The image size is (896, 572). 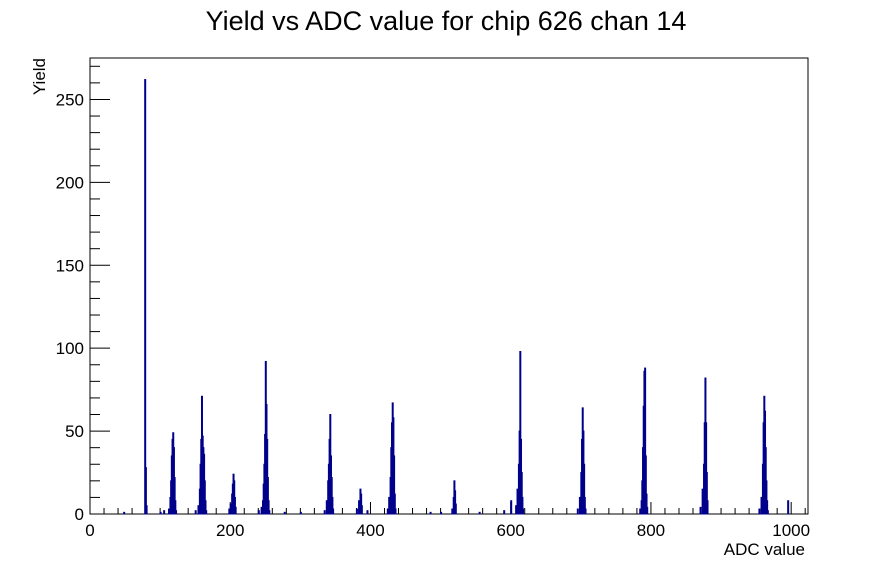 What do you see at coordinates (74, 431) in the screenshot?
I see `y-tick-label: 50` at bounding box center [74, 431].